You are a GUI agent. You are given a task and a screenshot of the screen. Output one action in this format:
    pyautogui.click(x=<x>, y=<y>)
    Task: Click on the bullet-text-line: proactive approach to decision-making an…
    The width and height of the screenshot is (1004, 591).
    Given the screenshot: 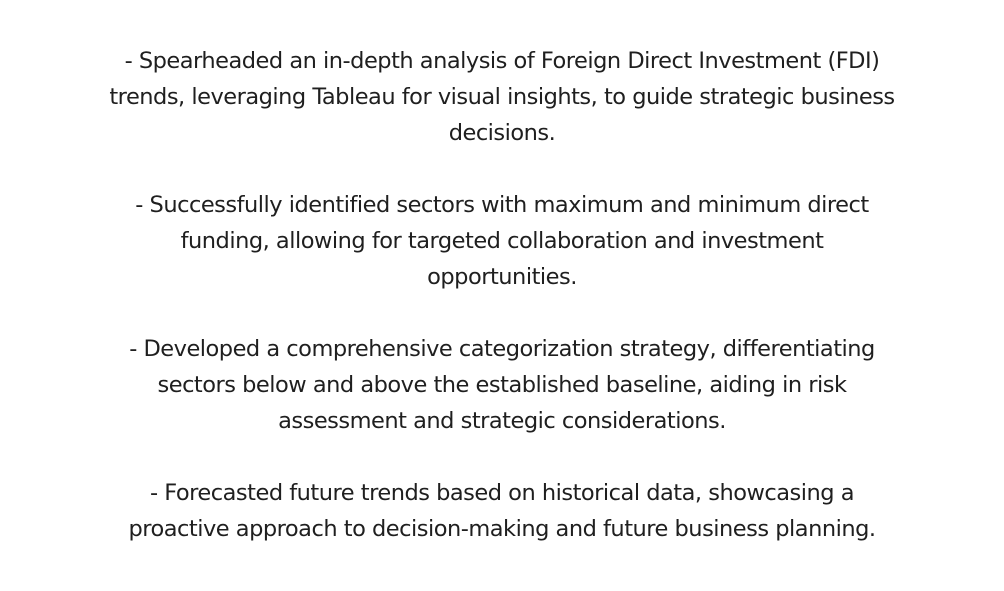 What is the action you would take?
    pyautogui.click(x=502, y=529)
    